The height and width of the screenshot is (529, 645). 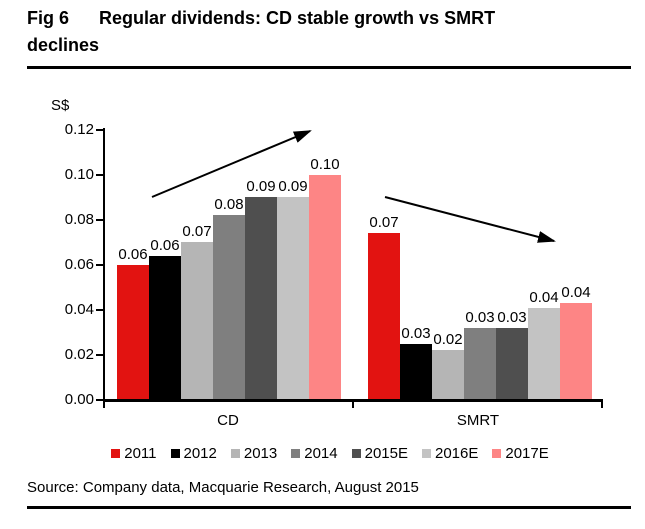 I want to click on legend-item-2014: 2014, so click(x=314, y=453).